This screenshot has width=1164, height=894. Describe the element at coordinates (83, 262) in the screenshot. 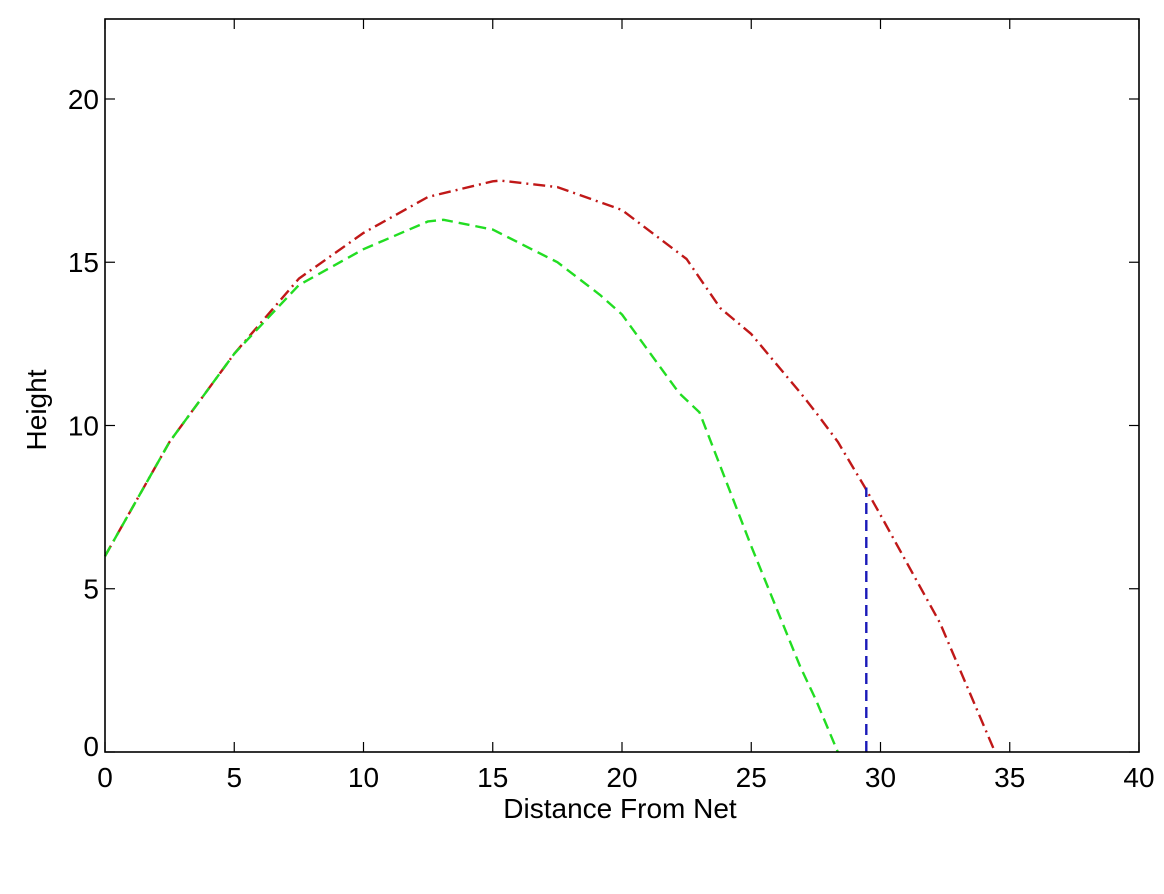

I see `y-tick-label: 15` at that location.